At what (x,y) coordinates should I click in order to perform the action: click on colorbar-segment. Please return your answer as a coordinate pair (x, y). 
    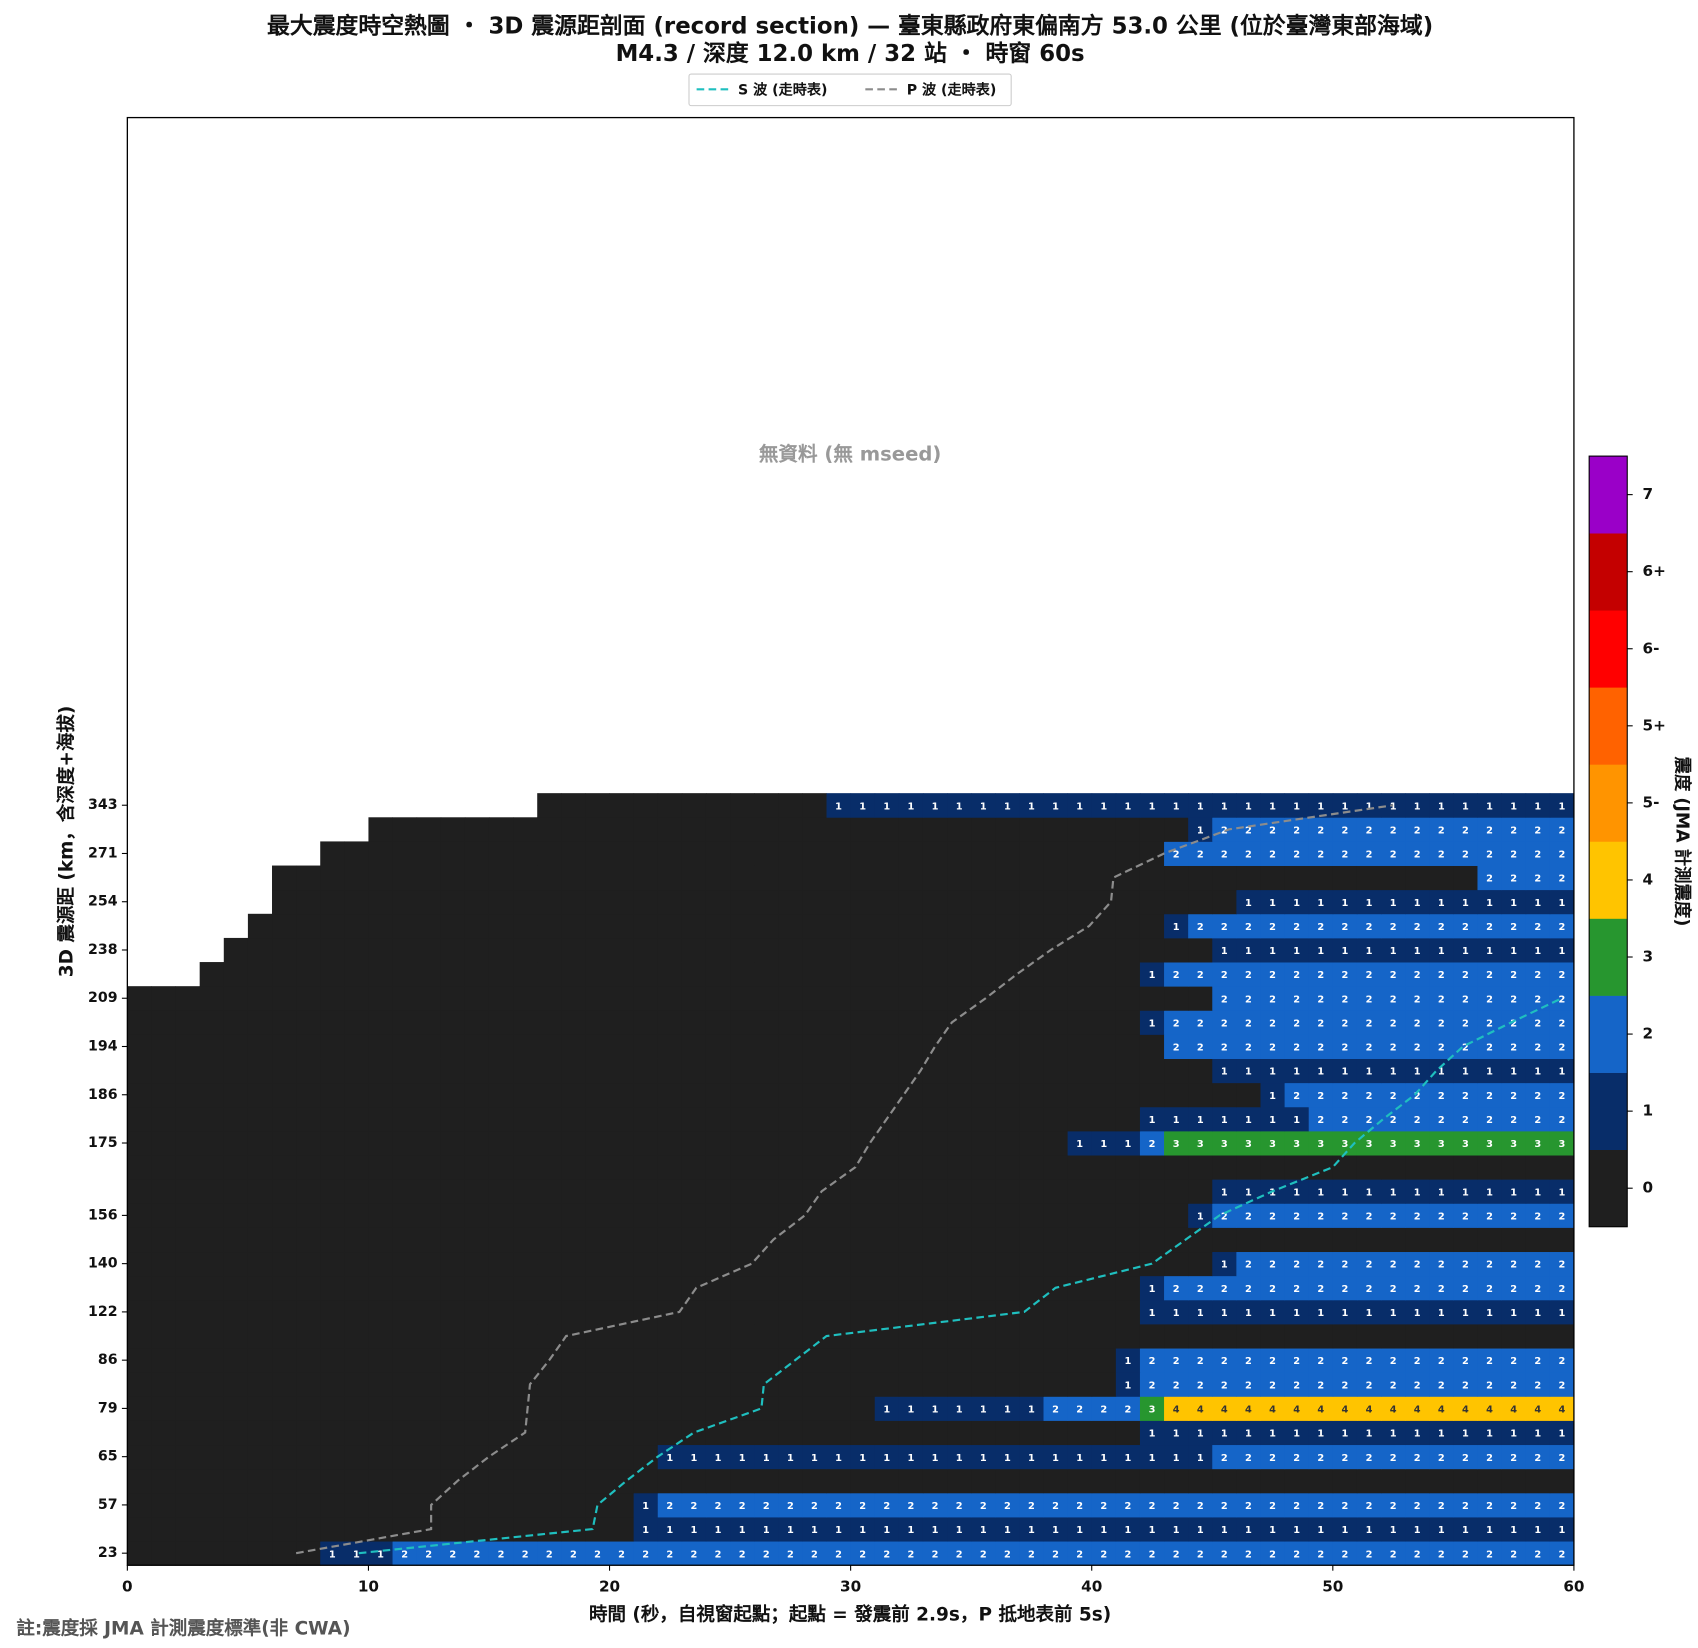
    Looking at the image, I should click on (1608, 803).